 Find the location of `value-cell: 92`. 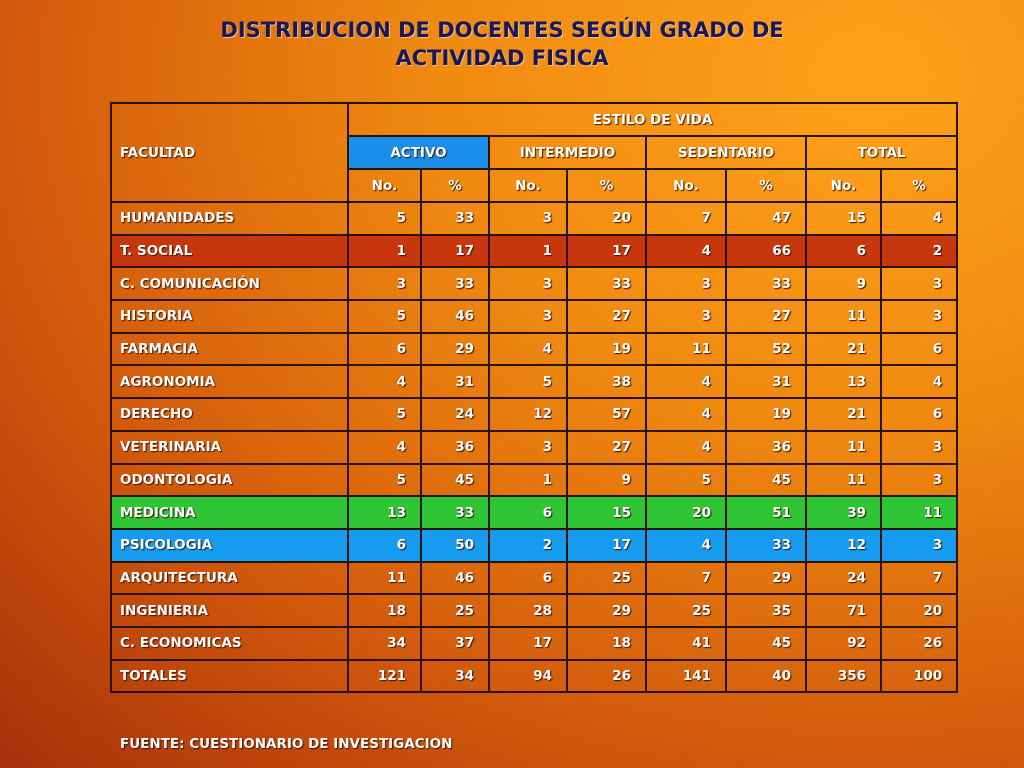

value-cell: 92 is located at coordinates (843, 643).